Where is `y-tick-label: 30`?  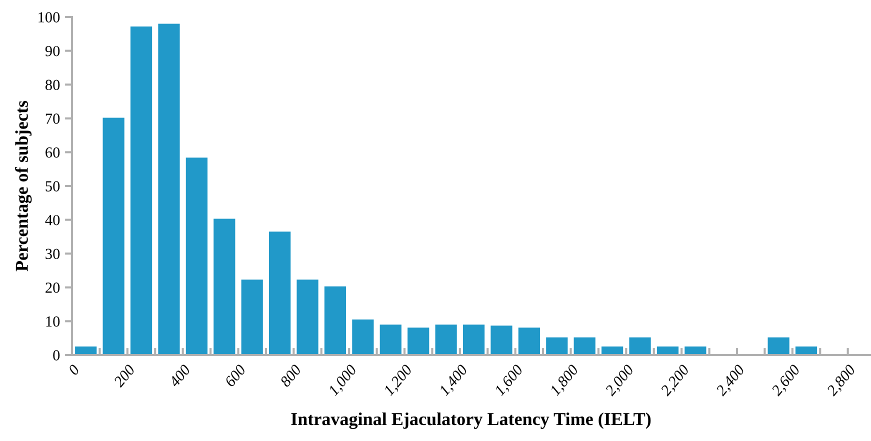
y-tick-label: 30 is located at coordinates (53, 254).